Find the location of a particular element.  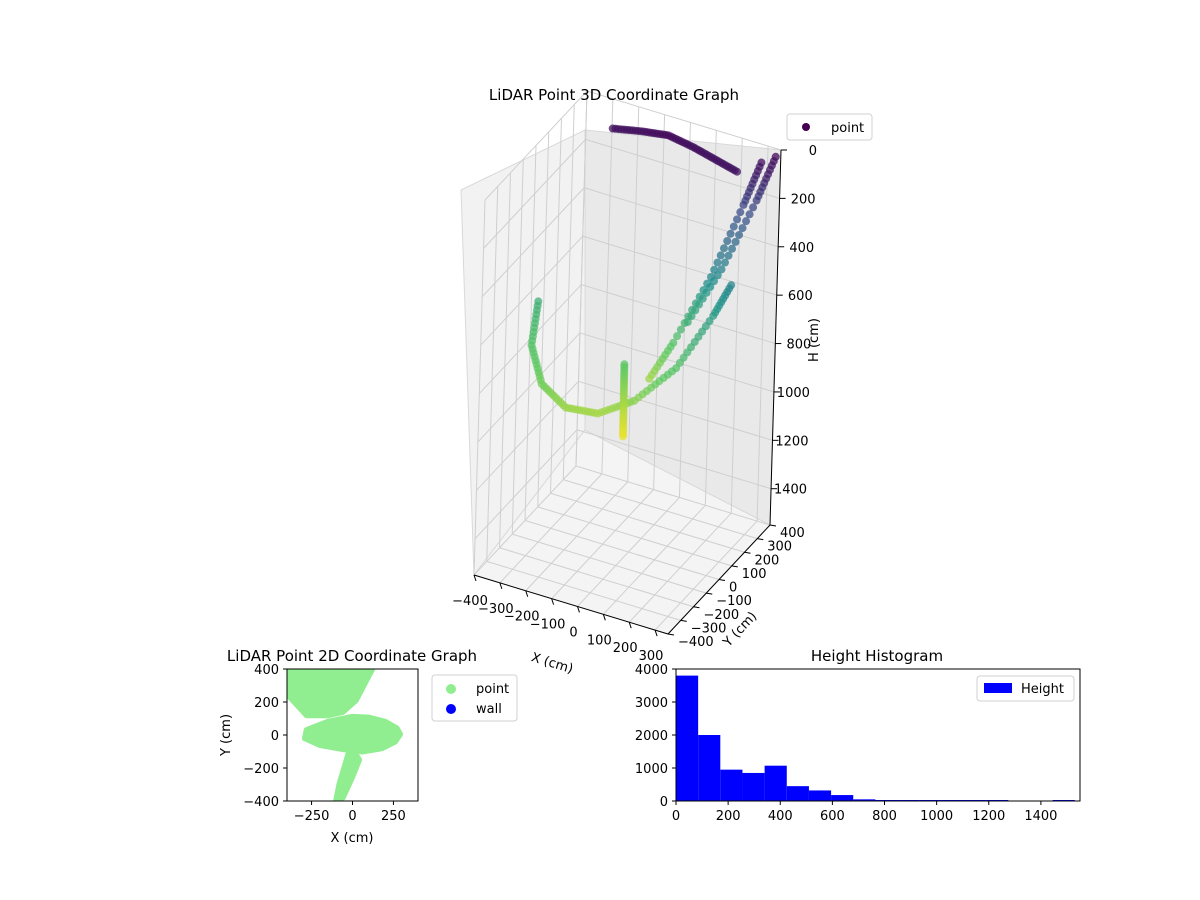

y-tick-label-histogram: 2000 is located at coordinates (651, 736).